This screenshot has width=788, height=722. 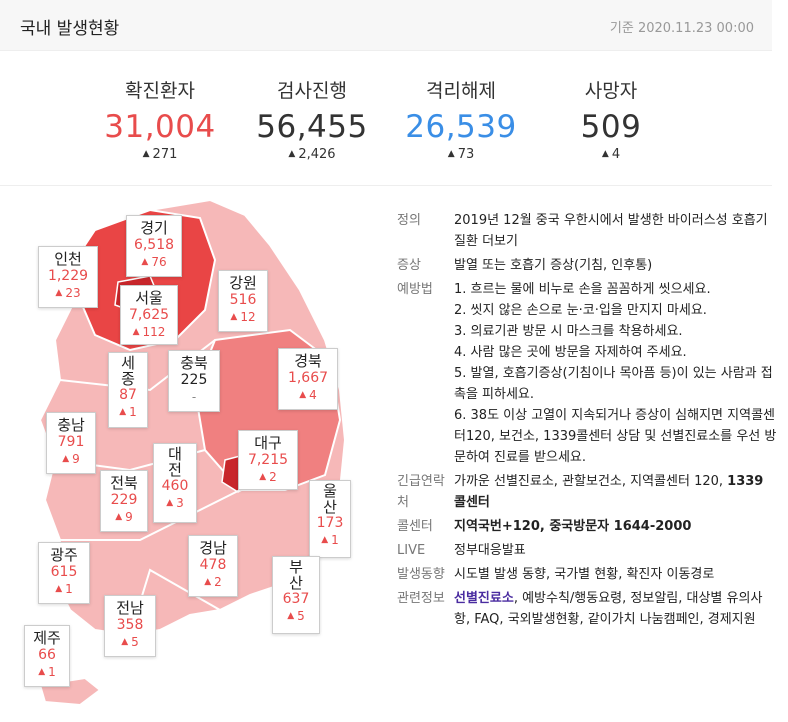 I want to click on region-jeonbuk: 전북 229 ▲ 9, so click(x=124, y=501).